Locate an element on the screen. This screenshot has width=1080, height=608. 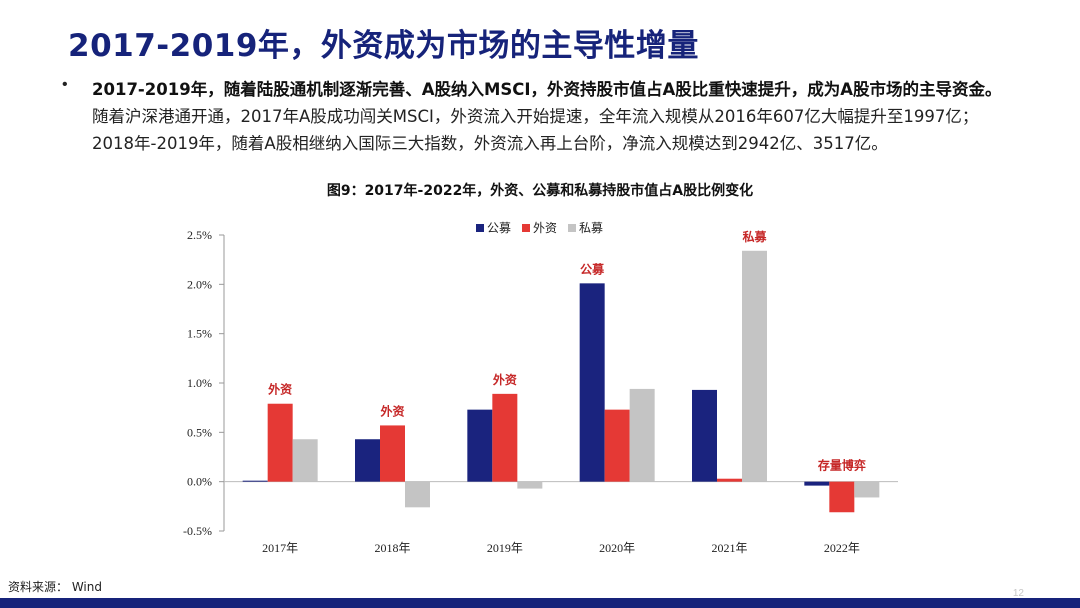
bar-外资-2019年 is located at coordinates (505, 437).